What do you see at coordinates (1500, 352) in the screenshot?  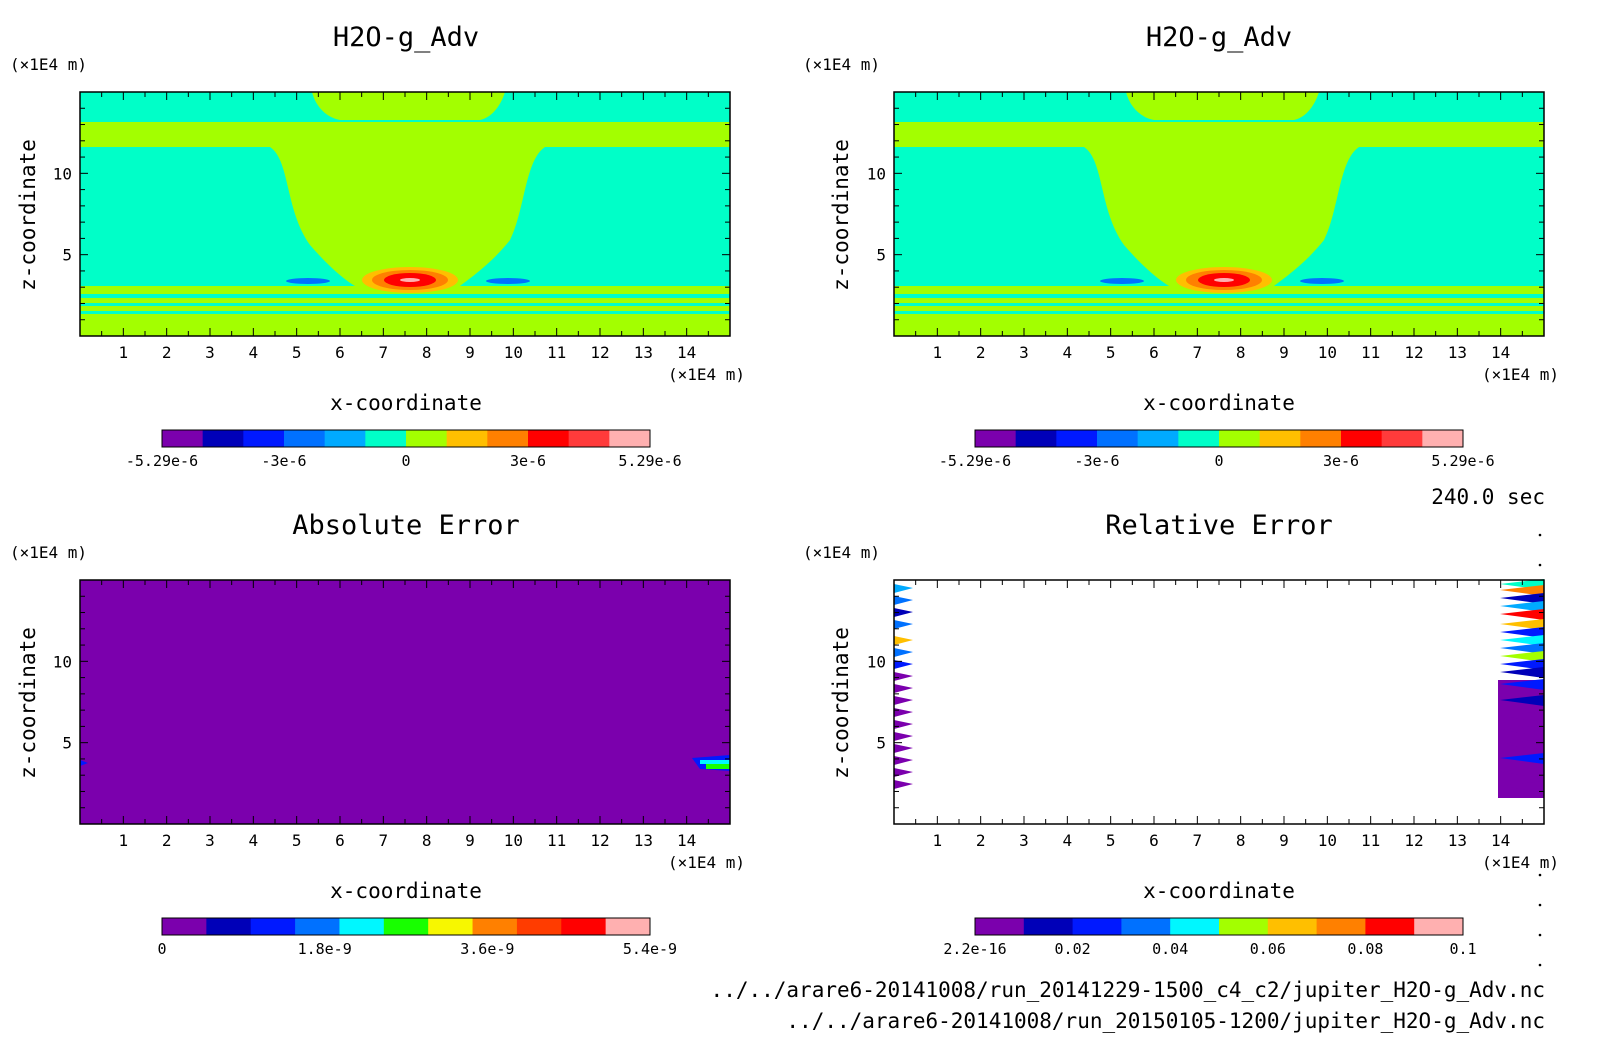 I see `x-tick-label: 14` at bounding box center [1500, 352].